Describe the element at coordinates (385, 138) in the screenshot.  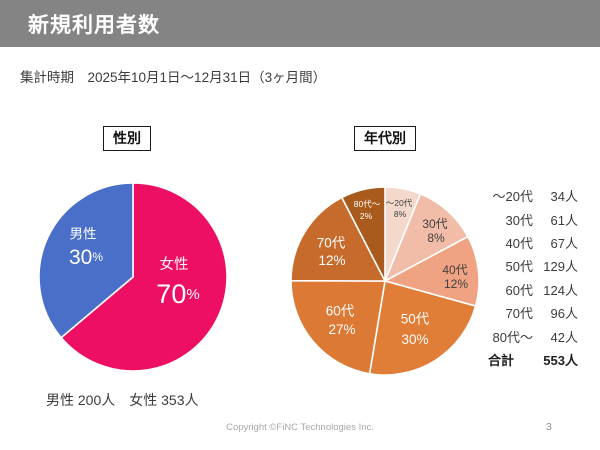
I see `age-section-label: 年代別` at that location.